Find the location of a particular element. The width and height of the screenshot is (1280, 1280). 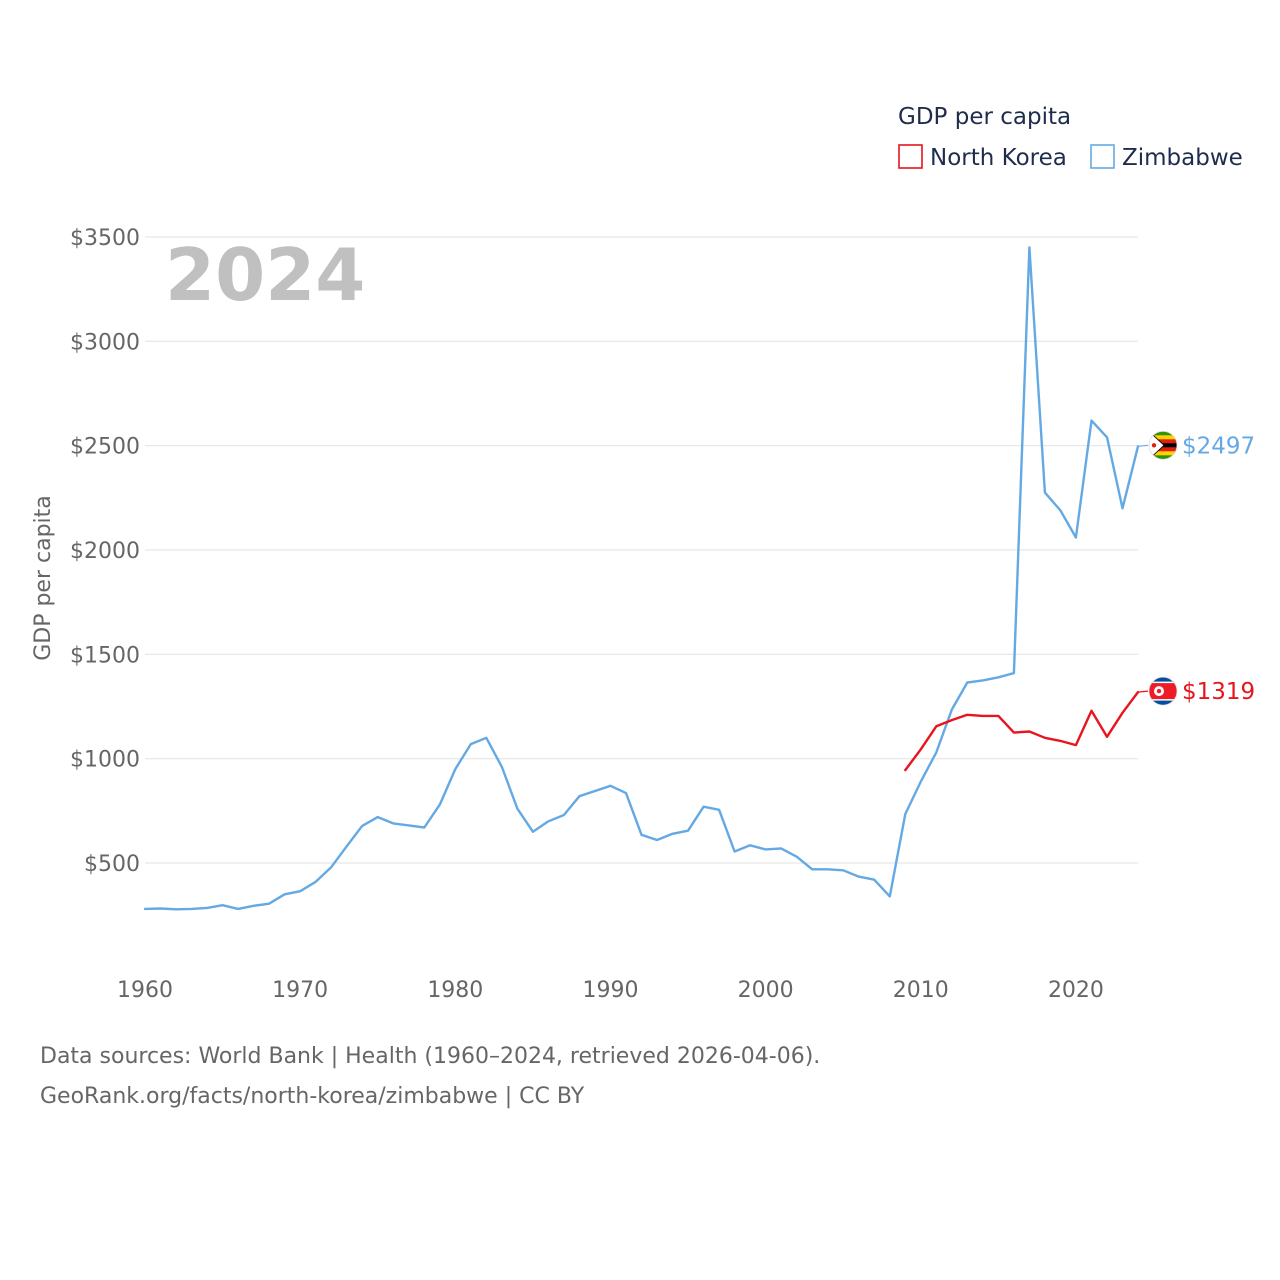

x-tick-label: 1990 is located at coordinates (610, 990).